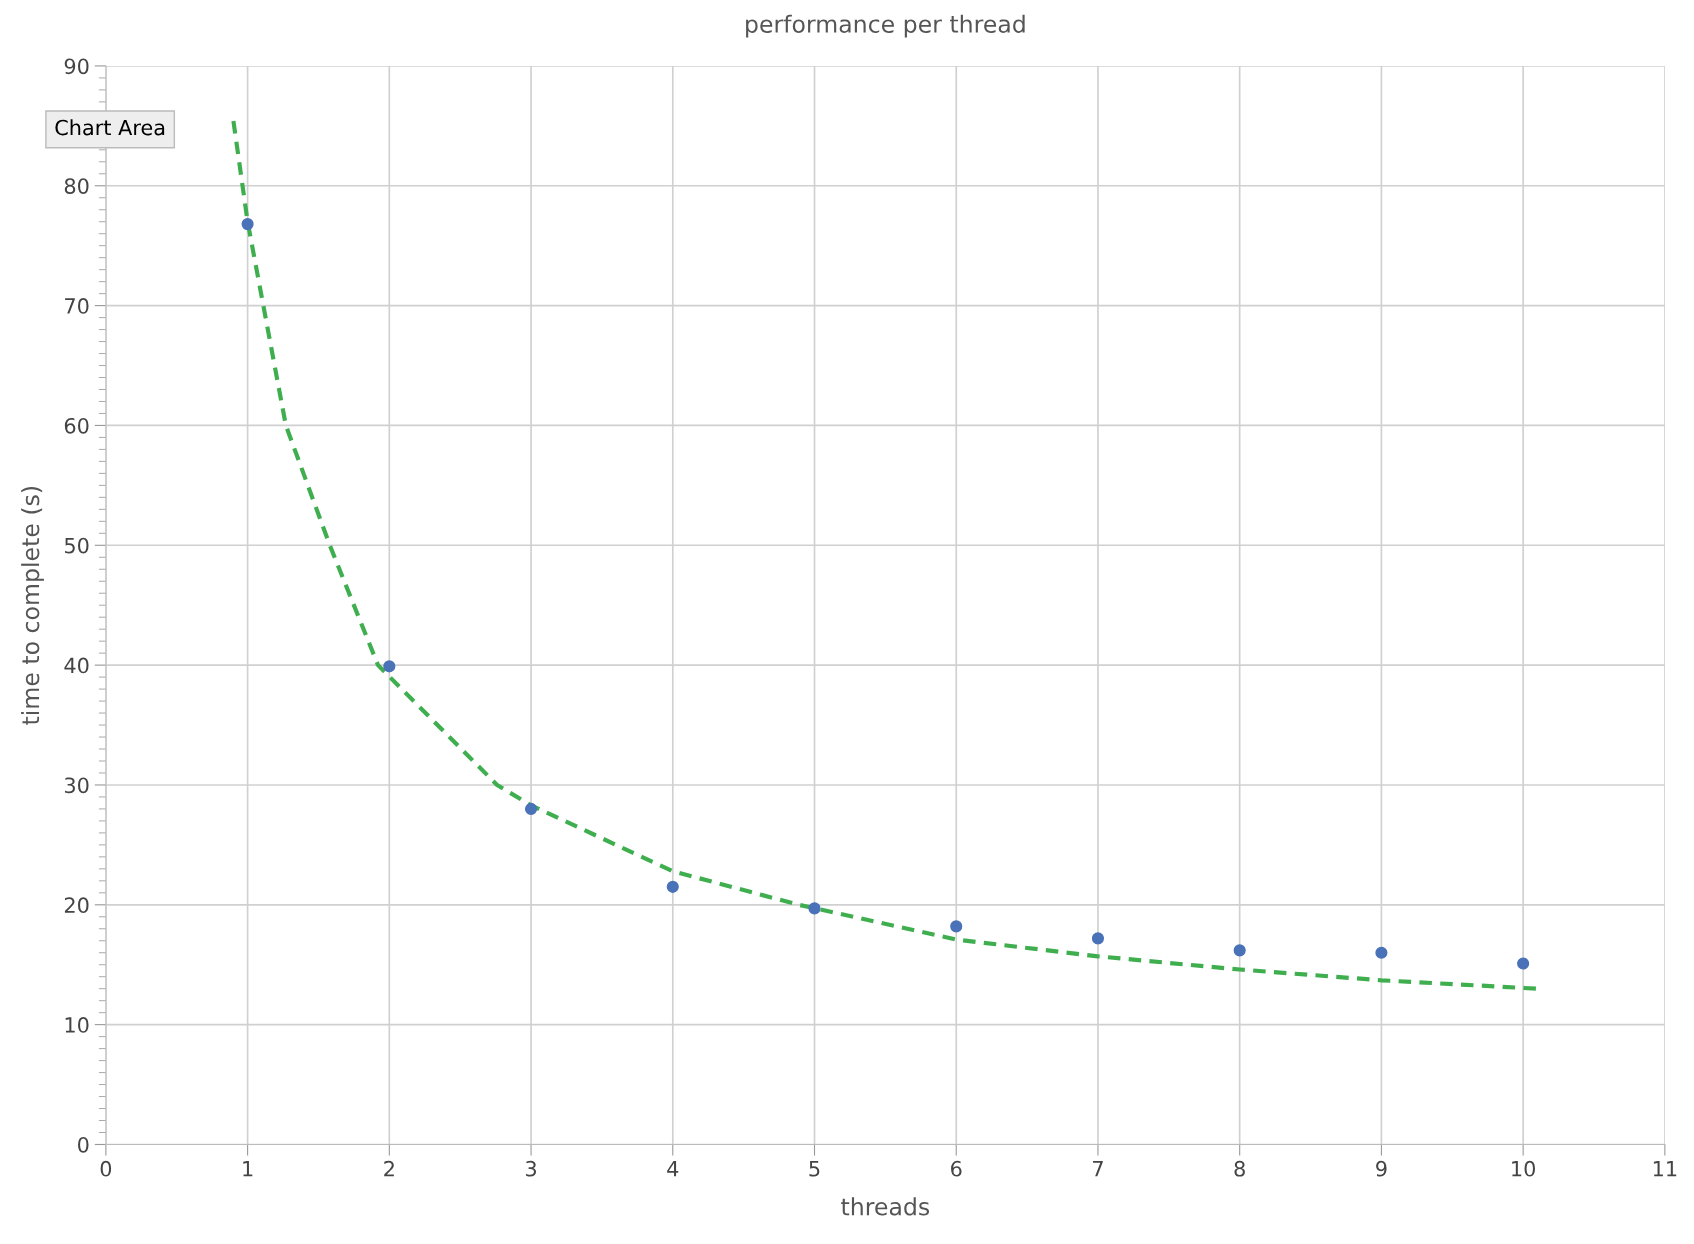 The width and height of the screenshot is (1694, 1244). I want to click on y-tick-label: 70, so click(77, 306).